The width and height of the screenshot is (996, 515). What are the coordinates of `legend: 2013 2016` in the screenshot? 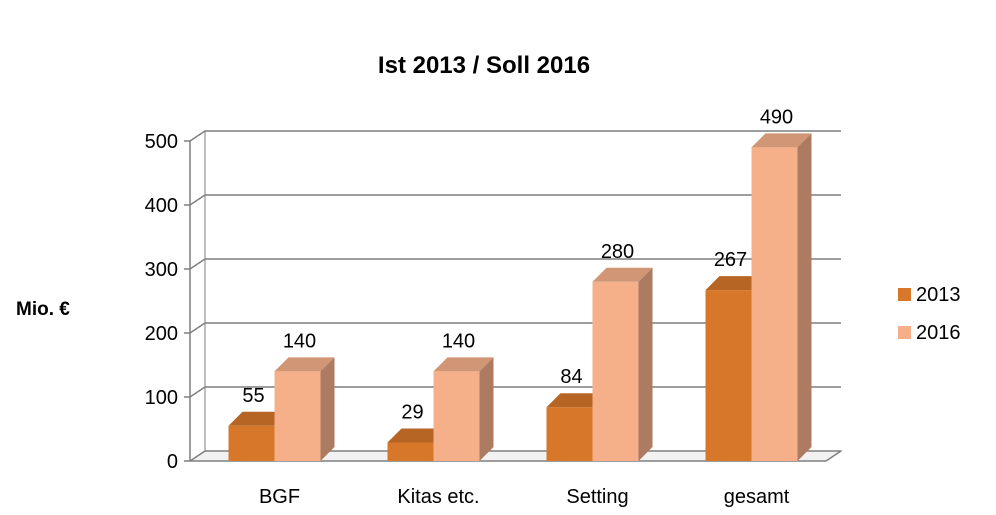 It's located at (929, 314).